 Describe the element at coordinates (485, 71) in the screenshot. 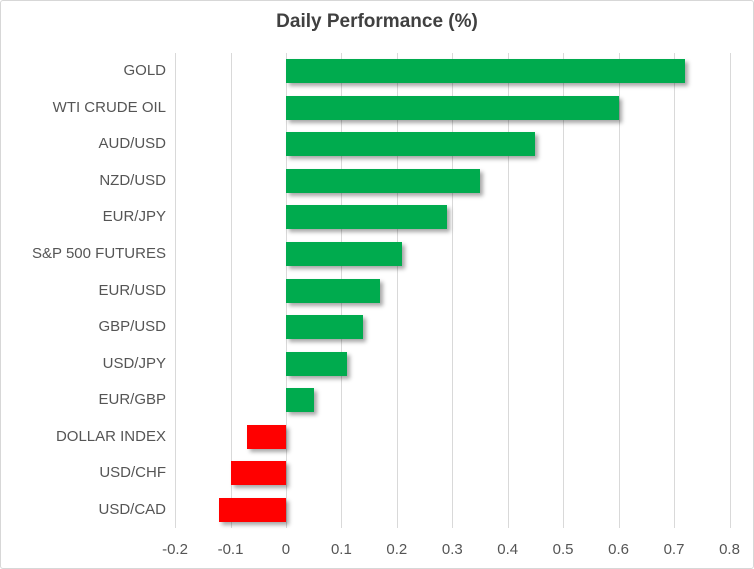

I see `bar-gold` at that location.